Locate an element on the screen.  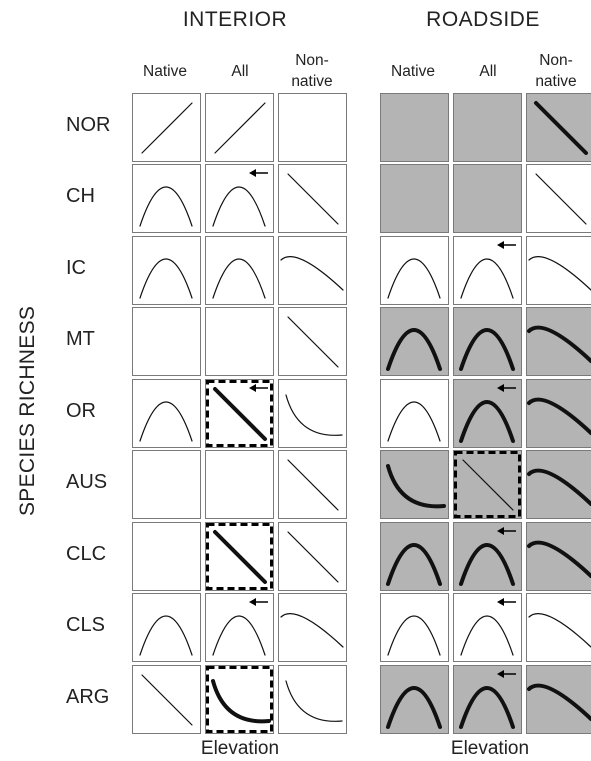
row-label-cls: CLS is located at coordinates (85, 625).